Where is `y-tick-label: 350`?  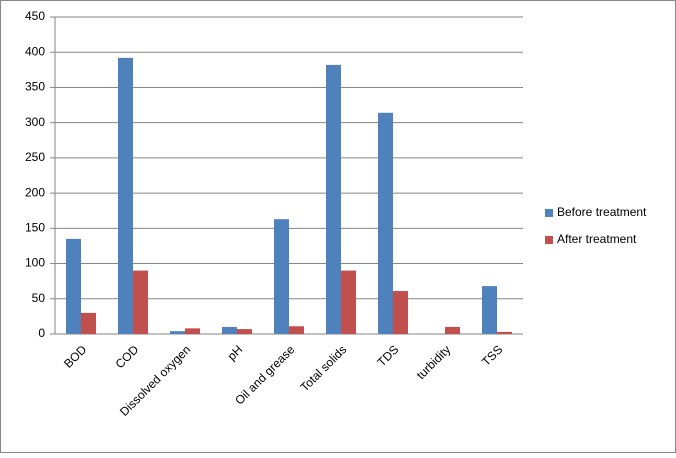
y-tick-label: 350 is located at coordinates (35, 87).